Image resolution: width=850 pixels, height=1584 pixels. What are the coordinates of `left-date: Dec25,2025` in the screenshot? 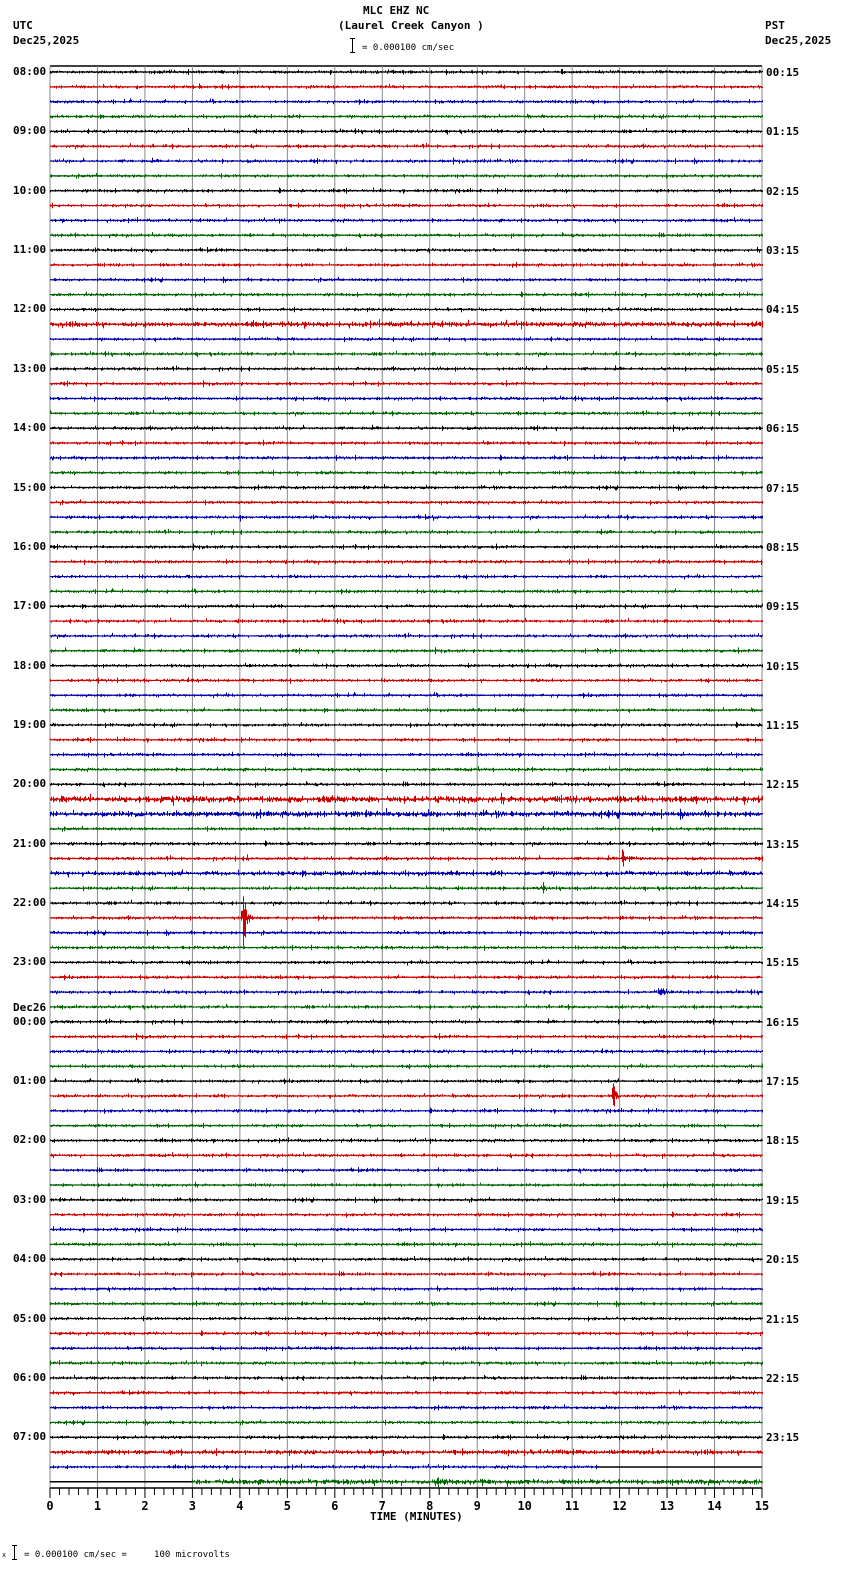 It's located at (46, 40).